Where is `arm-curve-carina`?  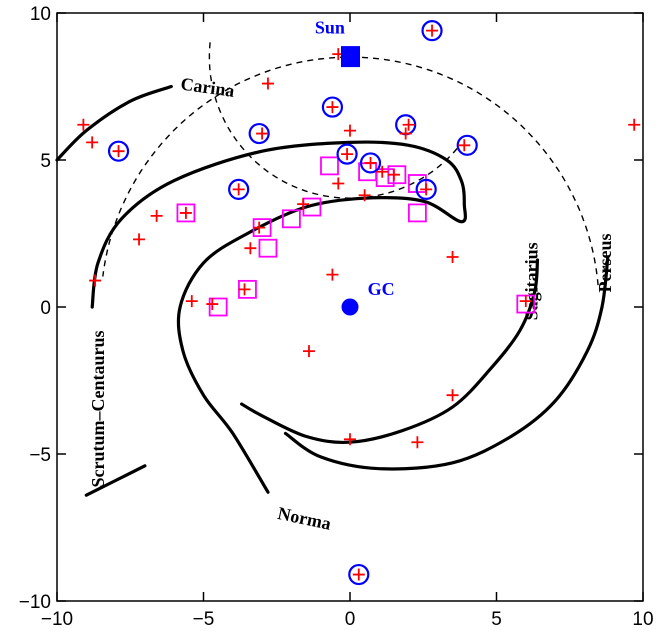
arm-curve-carina is located at coordinates (114, 123).